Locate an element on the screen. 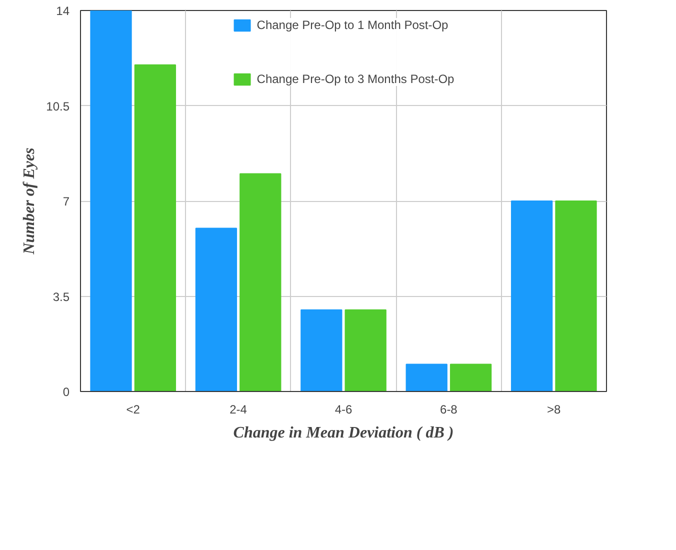 The image size is (676, 550). x-tick-label: 4-6 is located at coordinates (343, 409).